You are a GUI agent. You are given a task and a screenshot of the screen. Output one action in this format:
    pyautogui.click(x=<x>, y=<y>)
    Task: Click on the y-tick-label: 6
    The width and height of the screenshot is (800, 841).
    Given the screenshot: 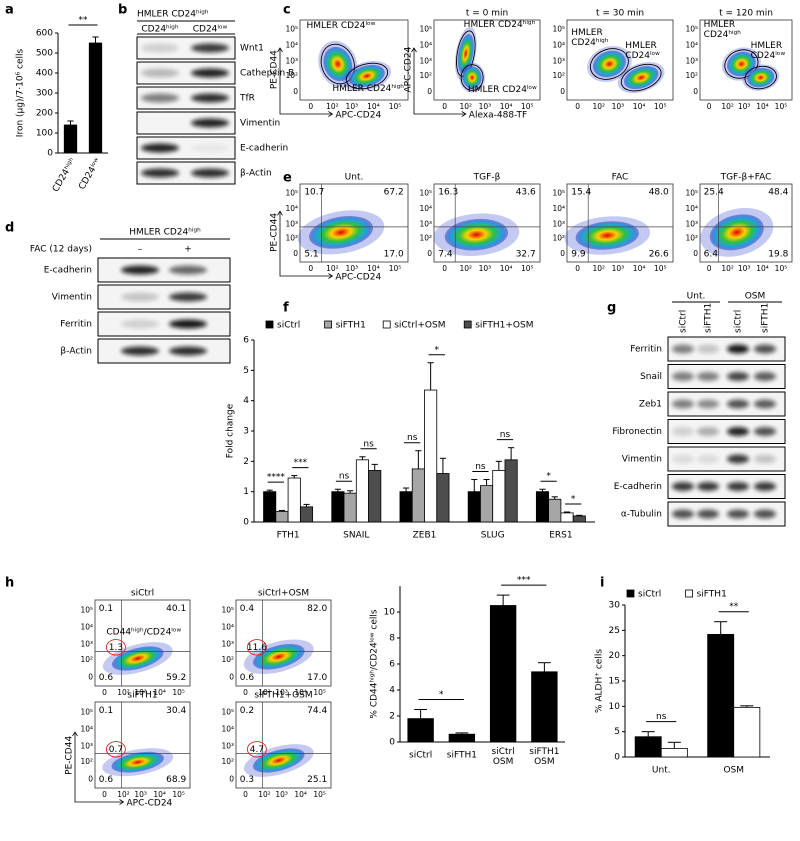 What is the action you would take?
    pyautogui.click(x=392, y=665)
    